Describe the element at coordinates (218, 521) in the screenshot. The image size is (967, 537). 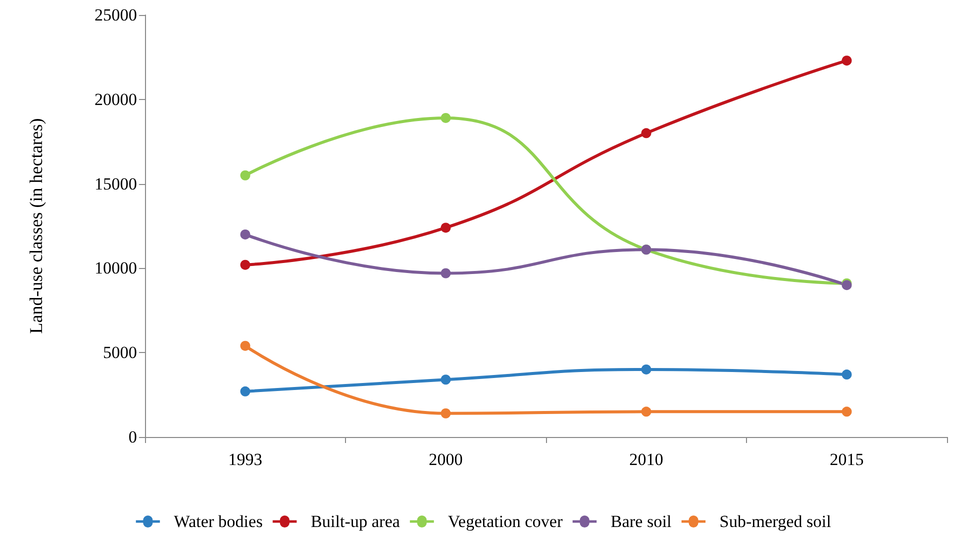
I see `legend-label: Water bodies` at that location.